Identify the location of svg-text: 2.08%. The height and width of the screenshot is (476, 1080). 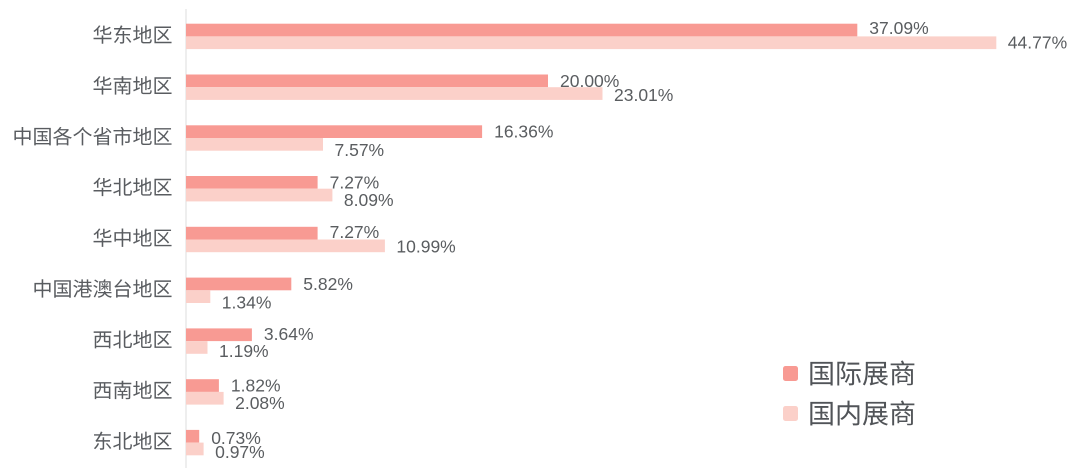
(260, 403).